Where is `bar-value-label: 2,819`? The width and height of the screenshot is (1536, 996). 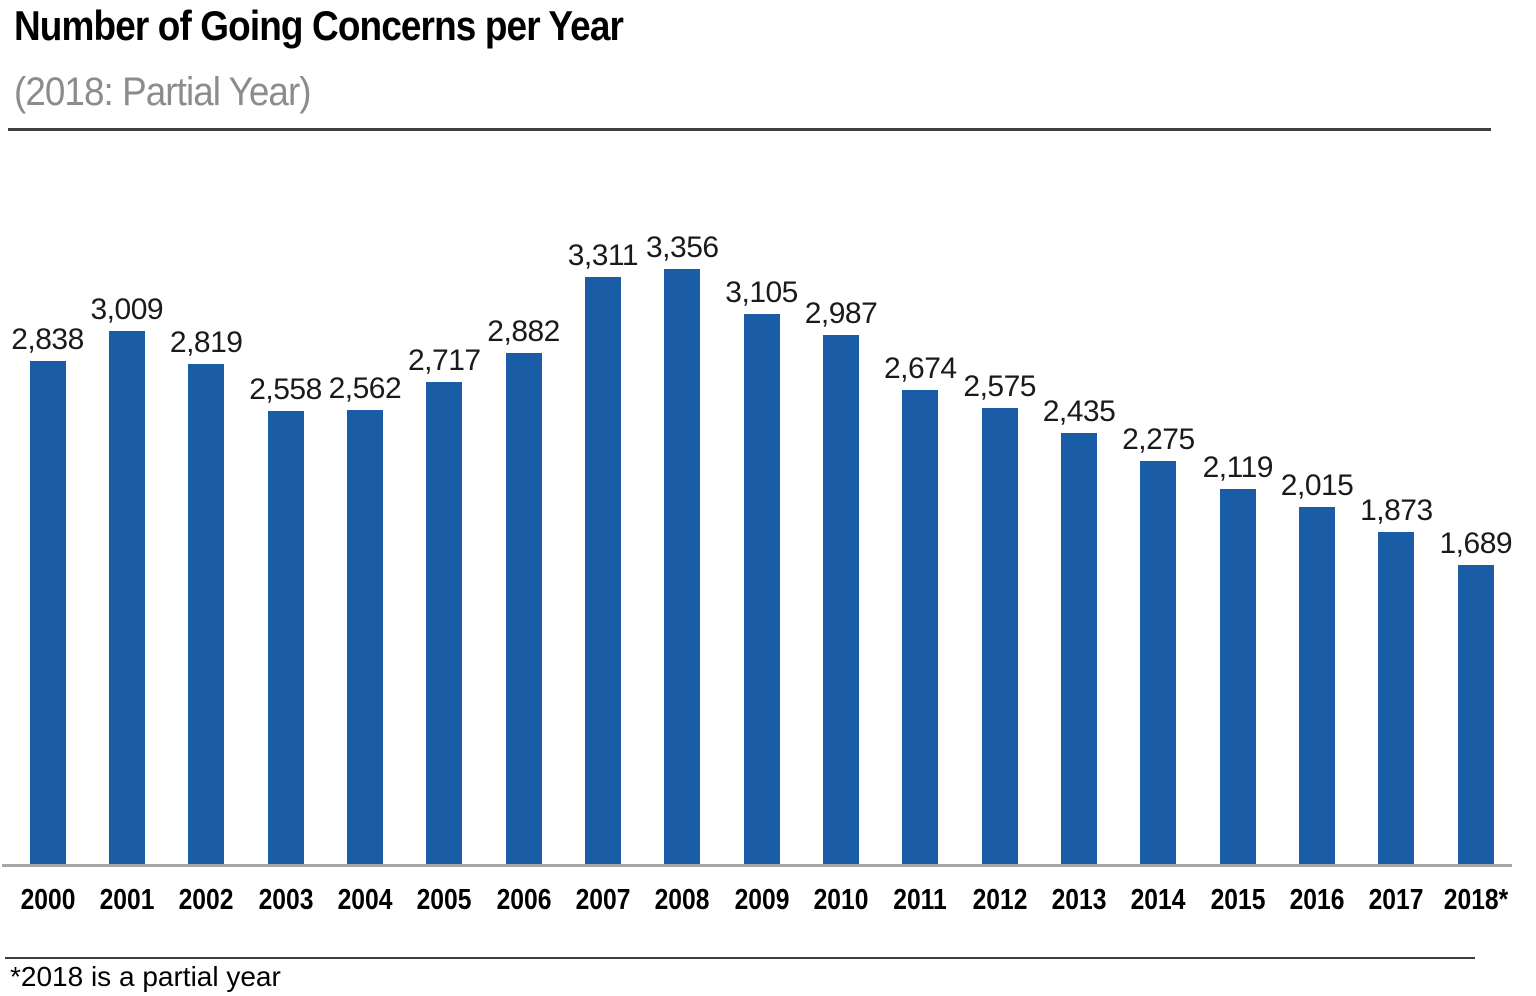
bar-value-label: 2,819 is located at coordinates (206, 342).